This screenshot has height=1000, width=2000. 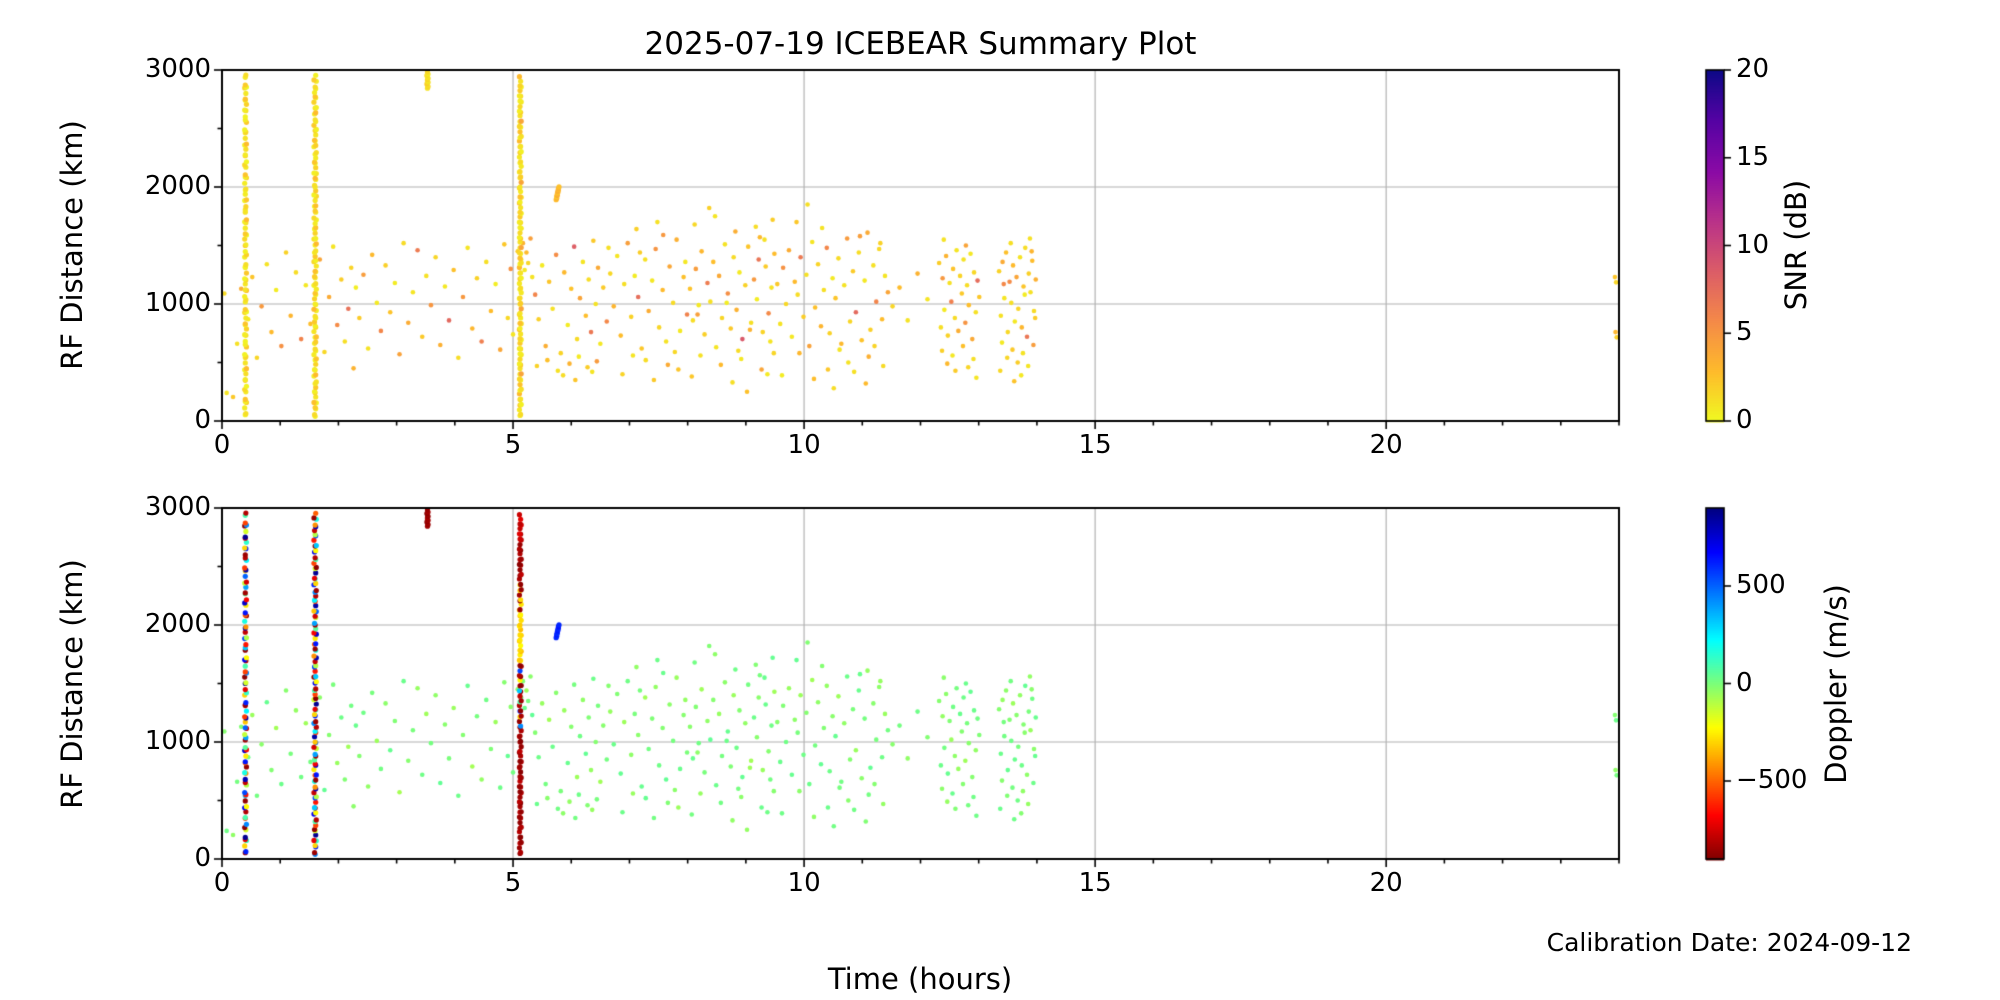 I want to click on colorbar-tick-label: 10, so click(x=1753, y=244).